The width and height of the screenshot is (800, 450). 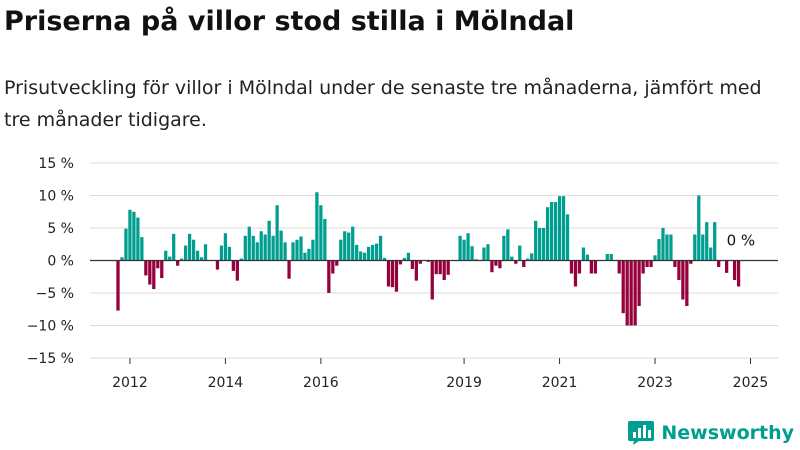 What do you see at coordinates (741, 241) in the screenshot?
I see `last-value-label: 0 %` at bounding box center [741, 241].